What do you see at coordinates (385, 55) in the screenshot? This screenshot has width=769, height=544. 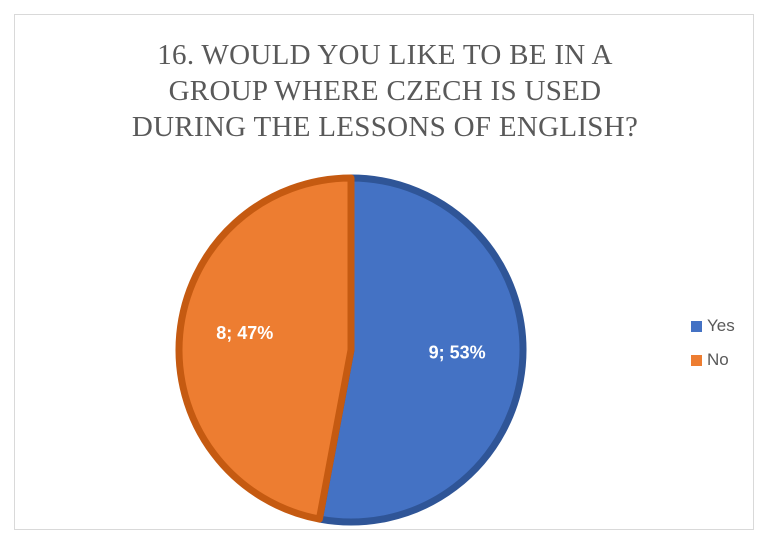 I see `chart-title-line-1: 16. WOULD YOU LIKE TO BE IN A` at bounding box center [385, 55].